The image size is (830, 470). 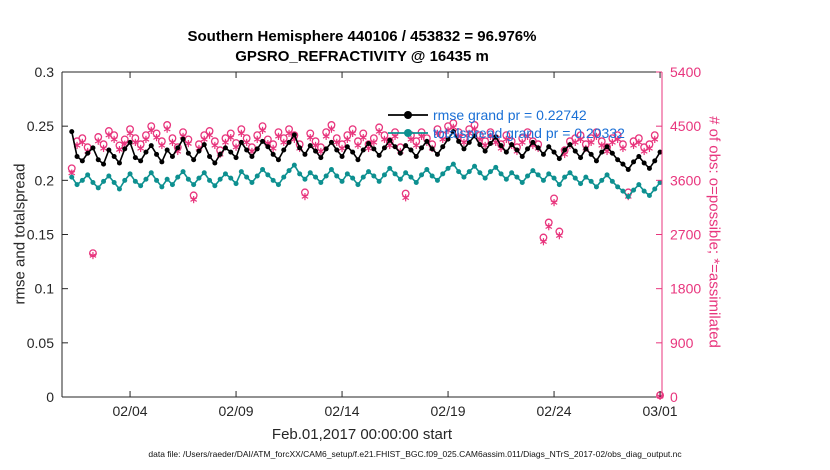 I want to click on chart-subtitle: GPSRO_REFRACTIVITY @ 16435 m, so click(x=362, y=56).